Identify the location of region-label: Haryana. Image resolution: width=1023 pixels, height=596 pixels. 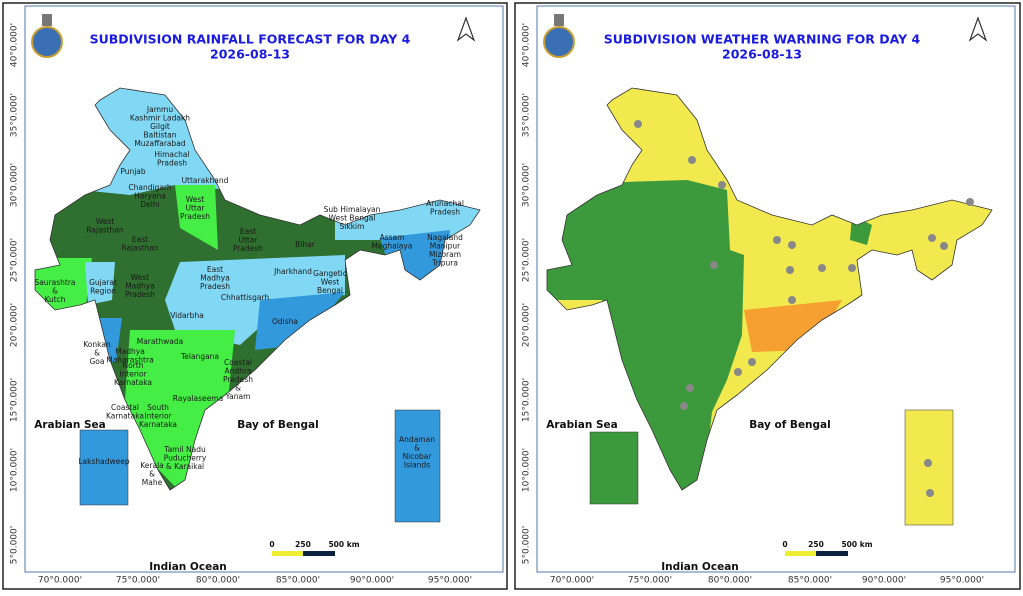
(150, 196).